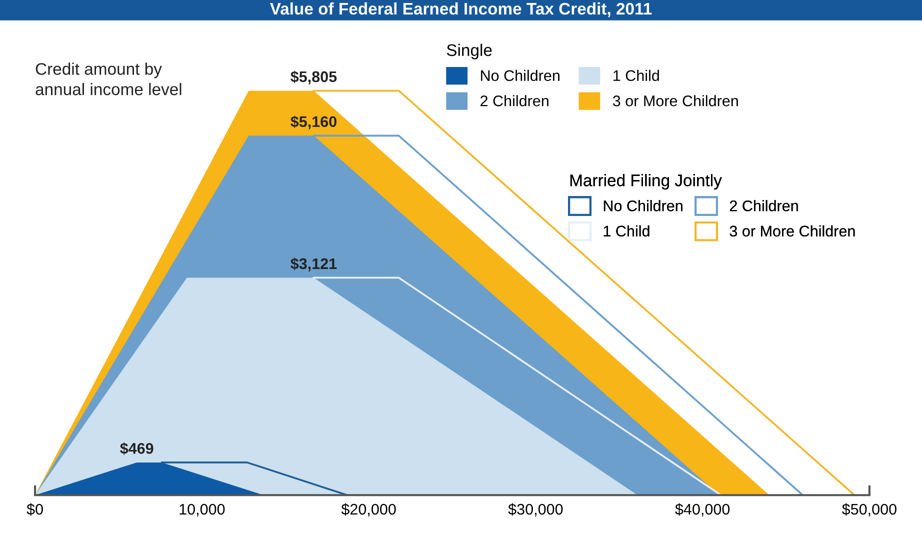 This screenshot has height=537, width=922. I want to click on data-label: $5,805, so click(313, 77).